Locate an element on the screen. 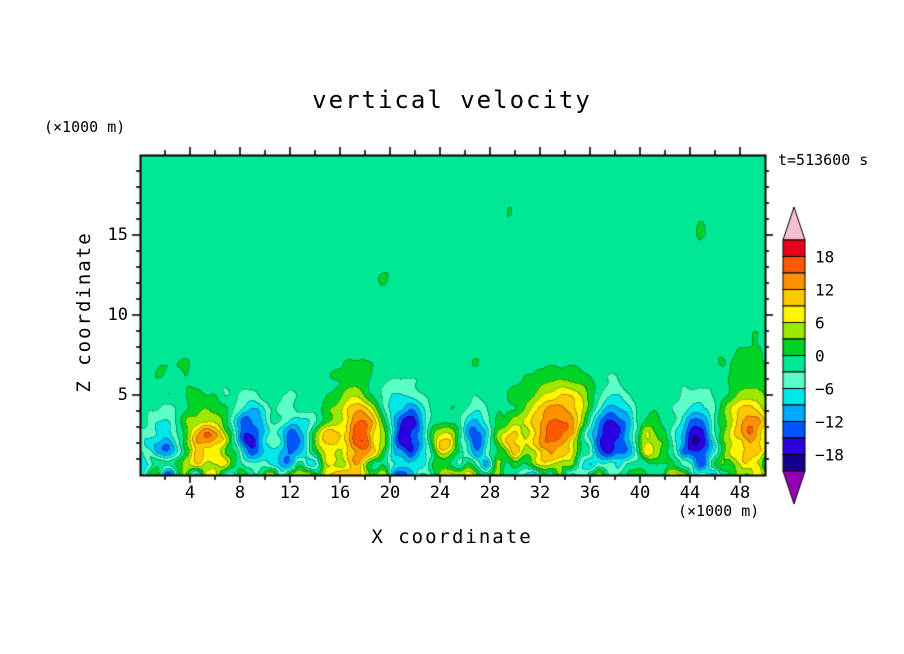  x-tick-label: 32 is located at coordinates (540, 493).